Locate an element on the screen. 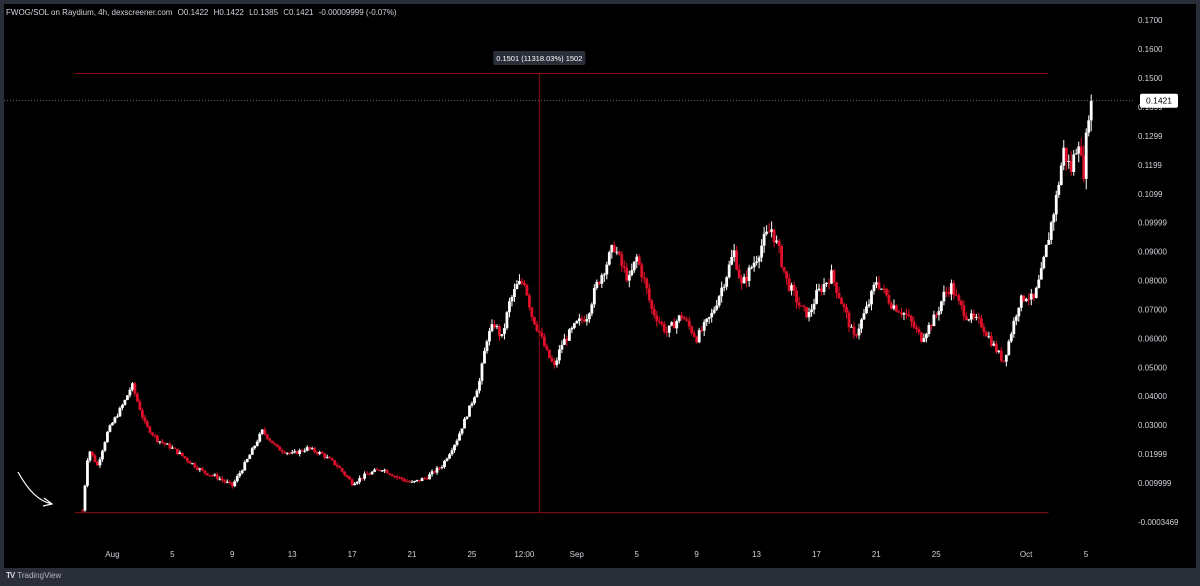 The width and height of the screenshot is (1200, 586). y-tick-label: 0.06000 is located at coordinates (1152, 338).